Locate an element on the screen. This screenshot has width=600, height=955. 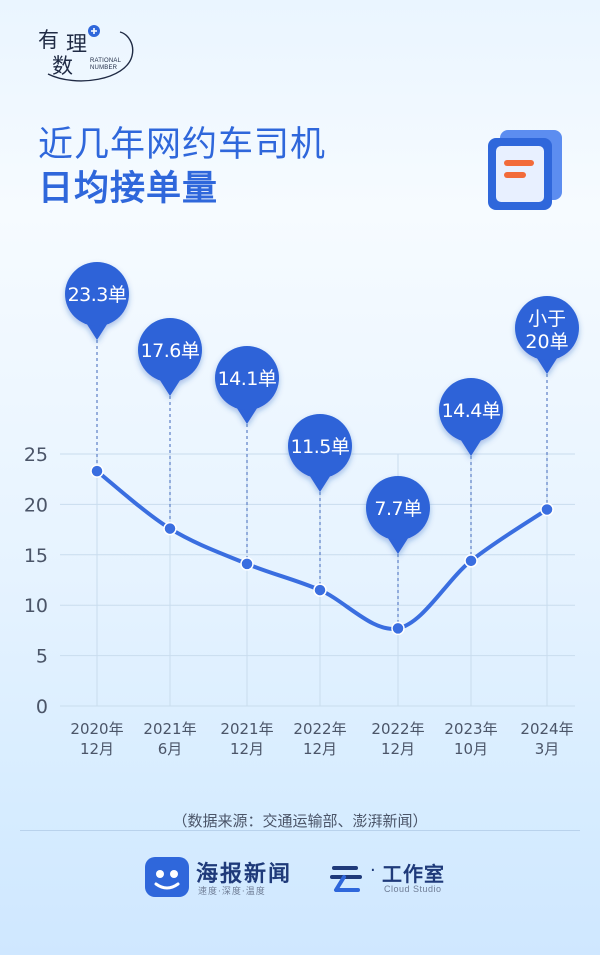
y-tick-label: 25 is located at coordinates (36, 455).